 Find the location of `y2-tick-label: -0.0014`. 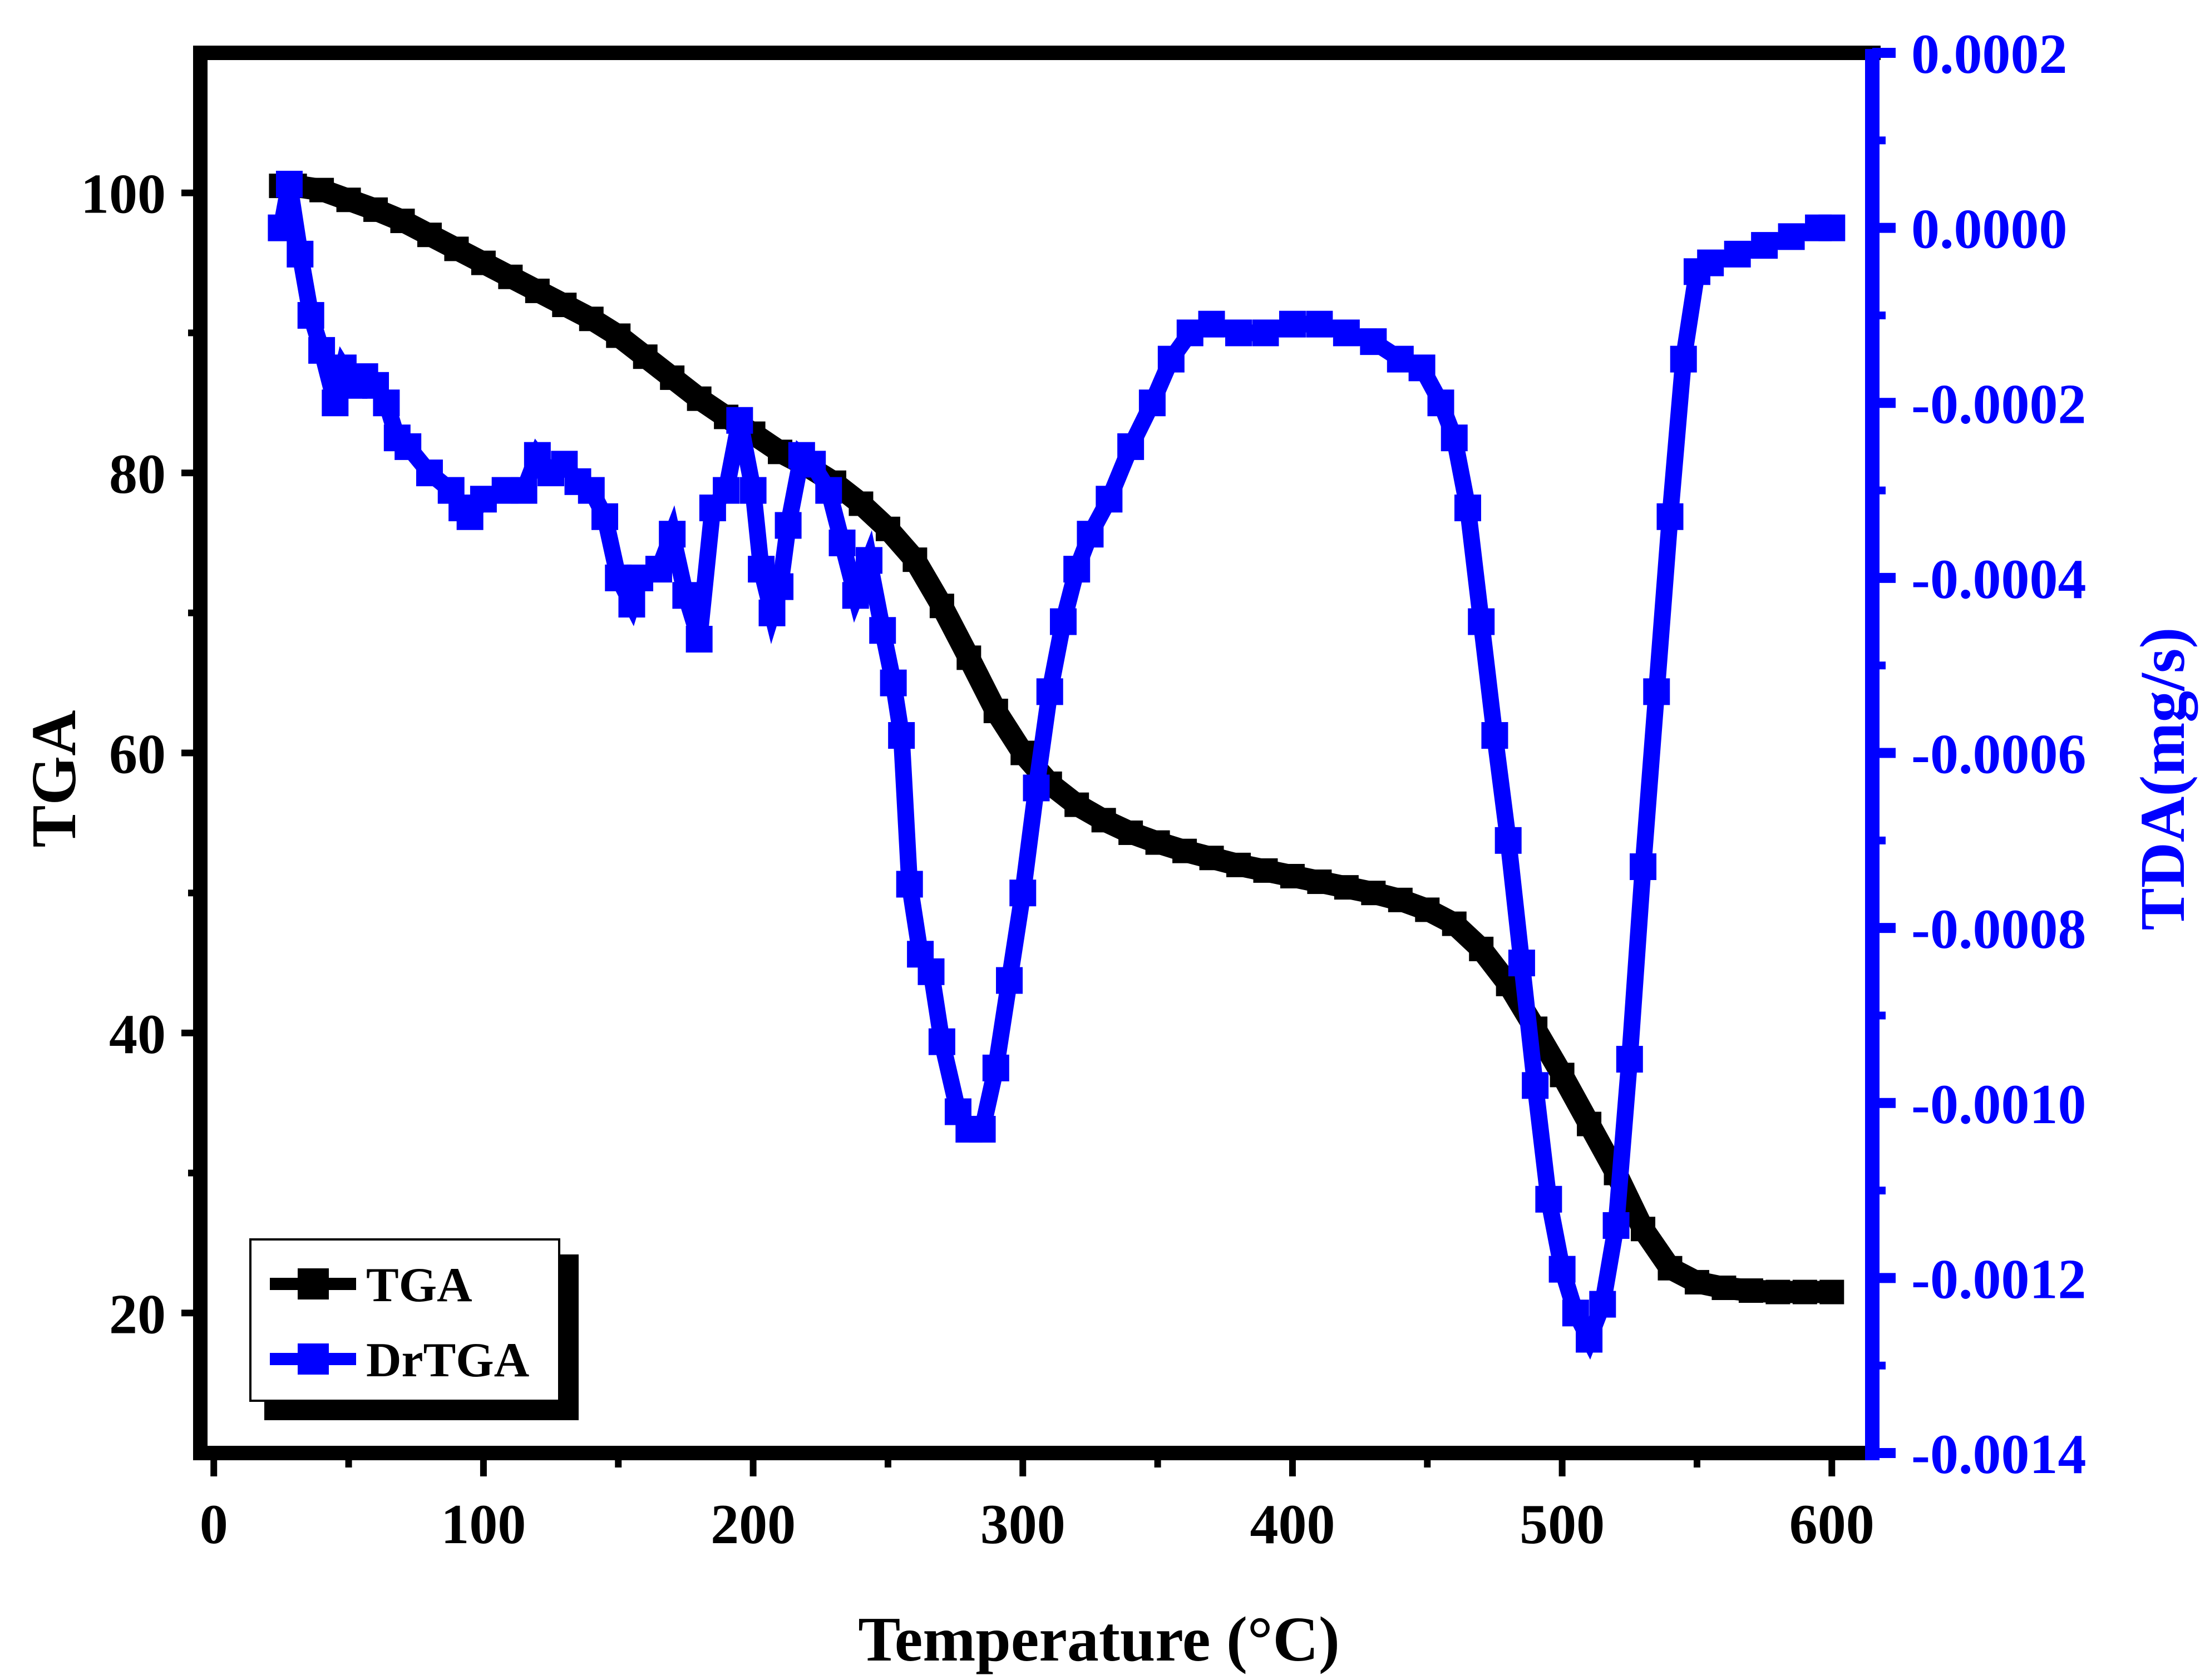

y2-tick-label: -0.0014 is located at coordinates (1998, 1454).